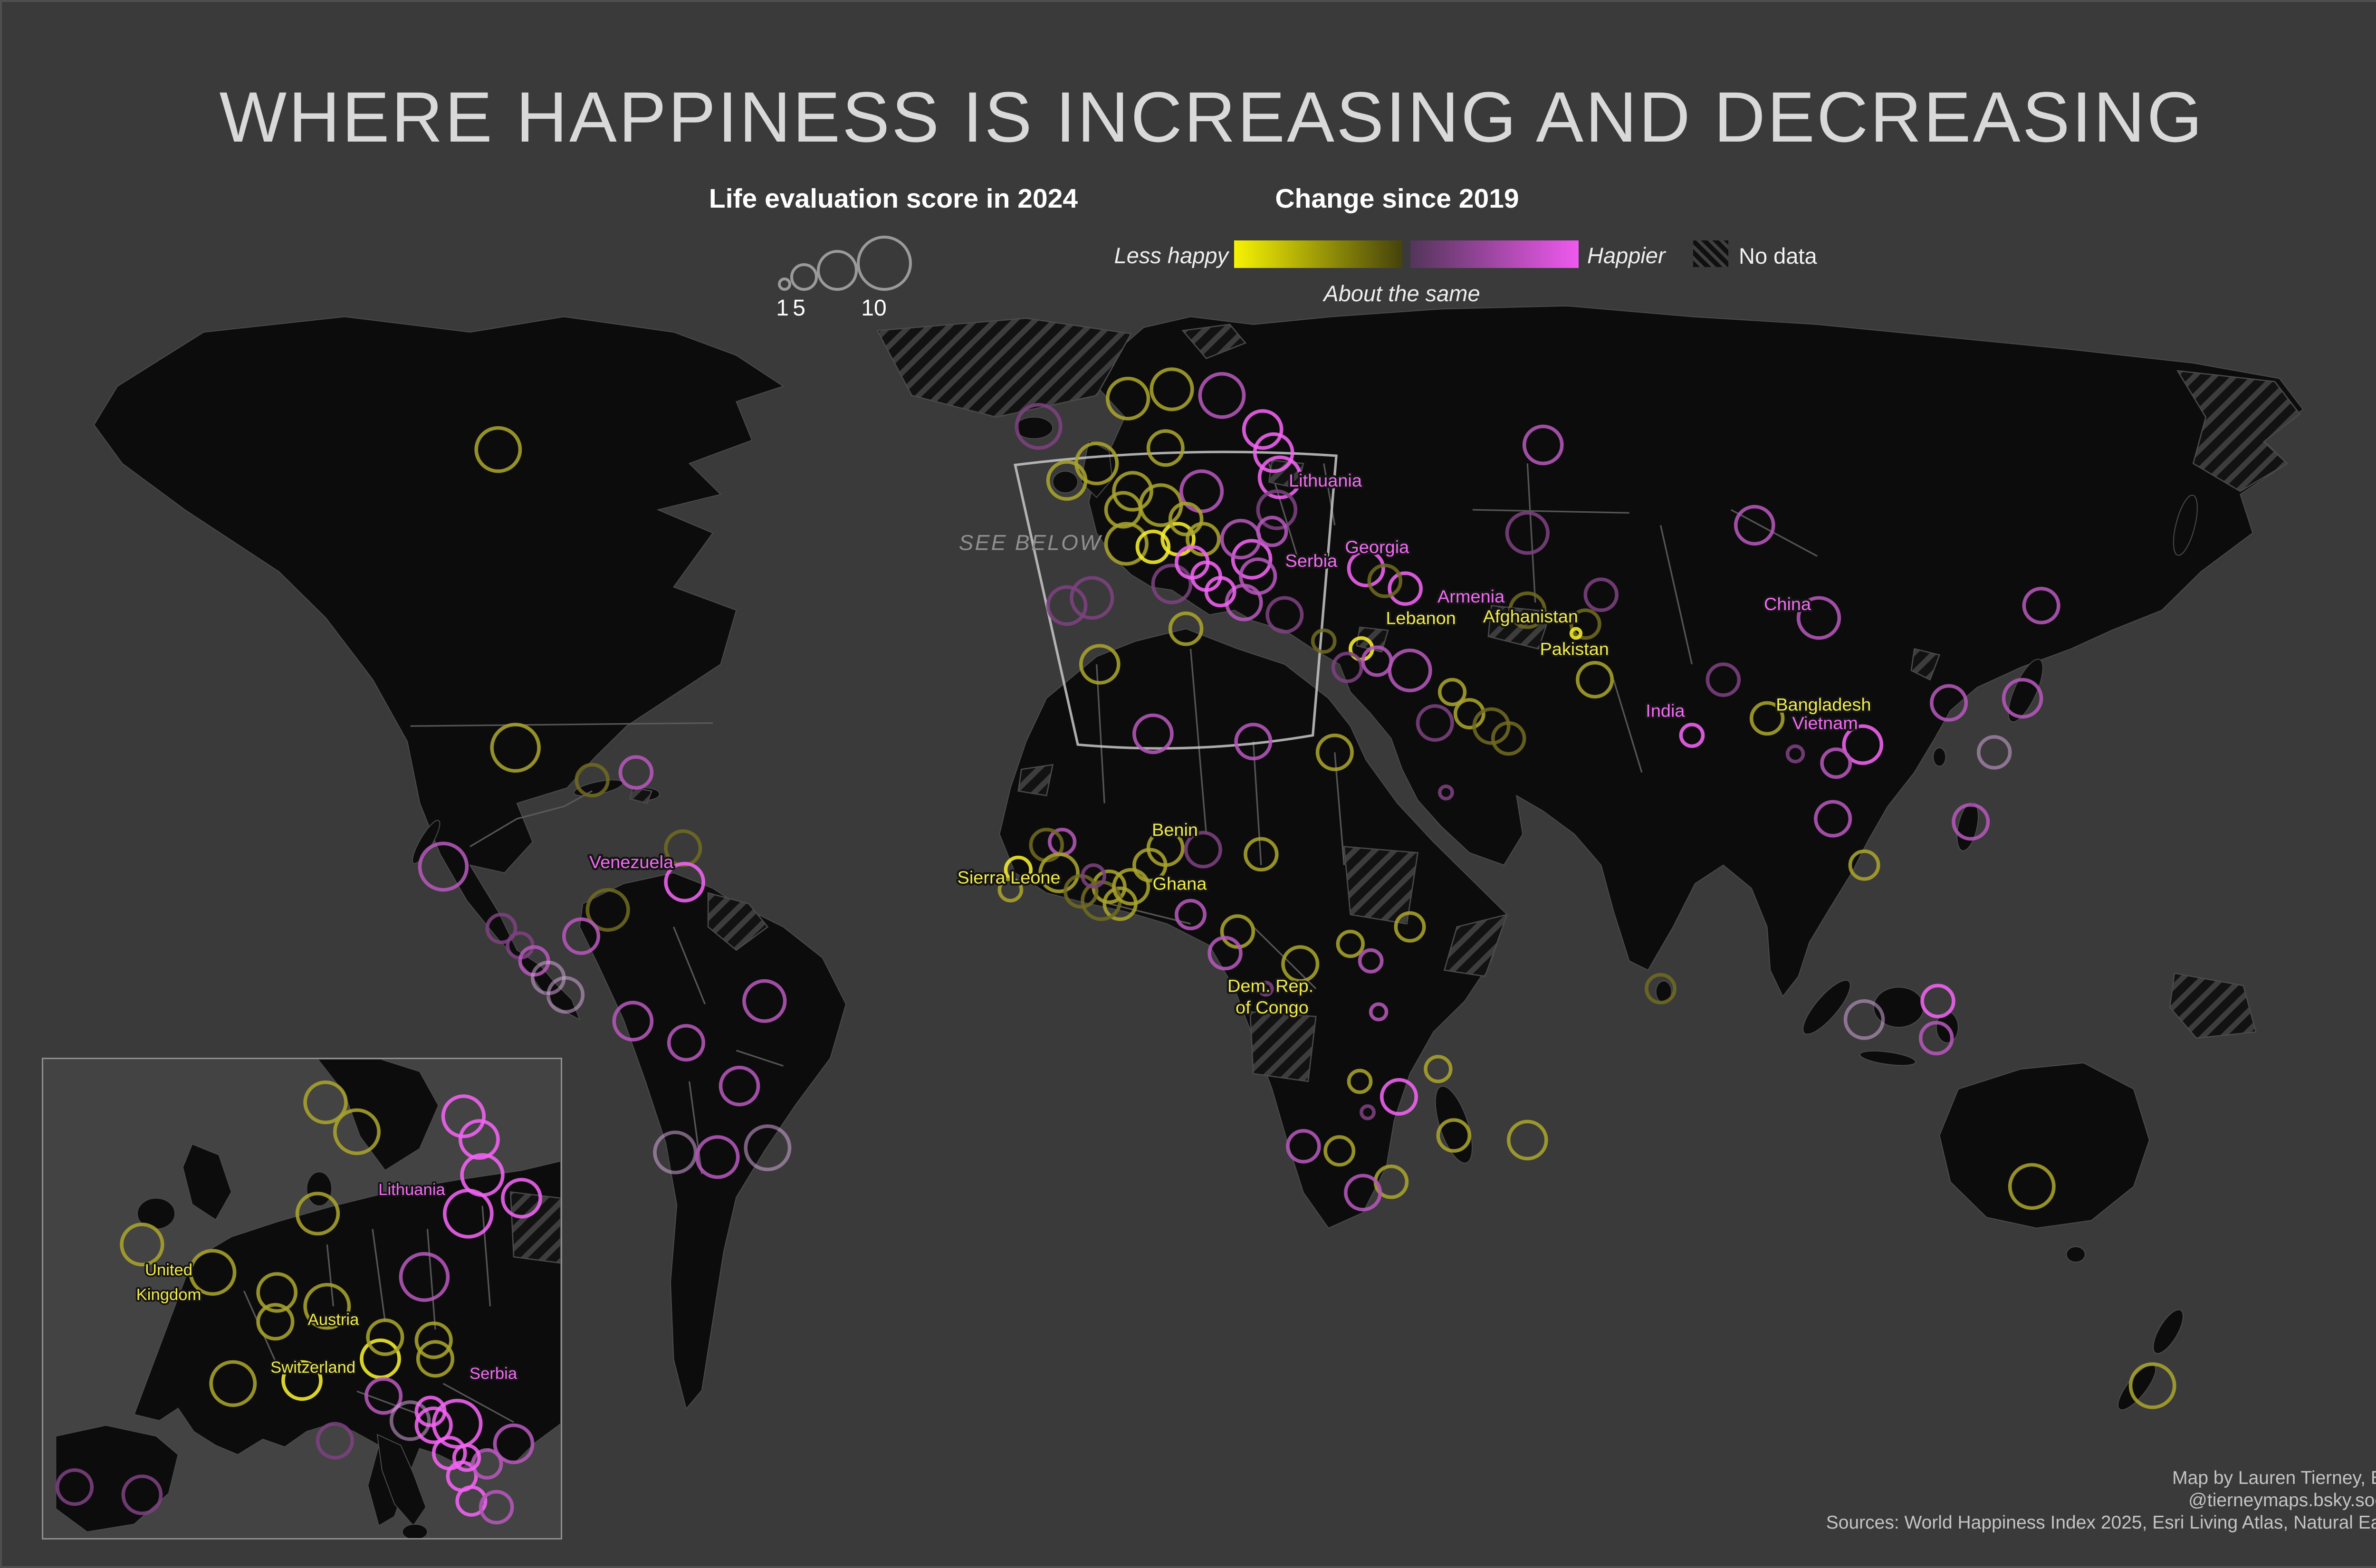 This screenshot has height=1568, width=2376. I want to click on no-data-svalbard, so click(1214, 342).